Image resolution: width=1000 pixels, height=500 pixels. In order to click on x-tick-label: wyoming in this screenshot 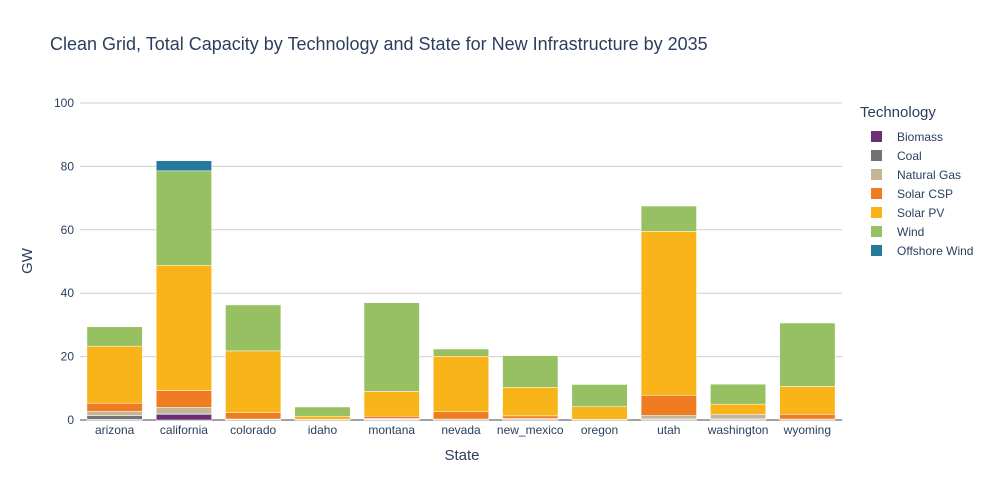, I will do `click(807, 430)`.